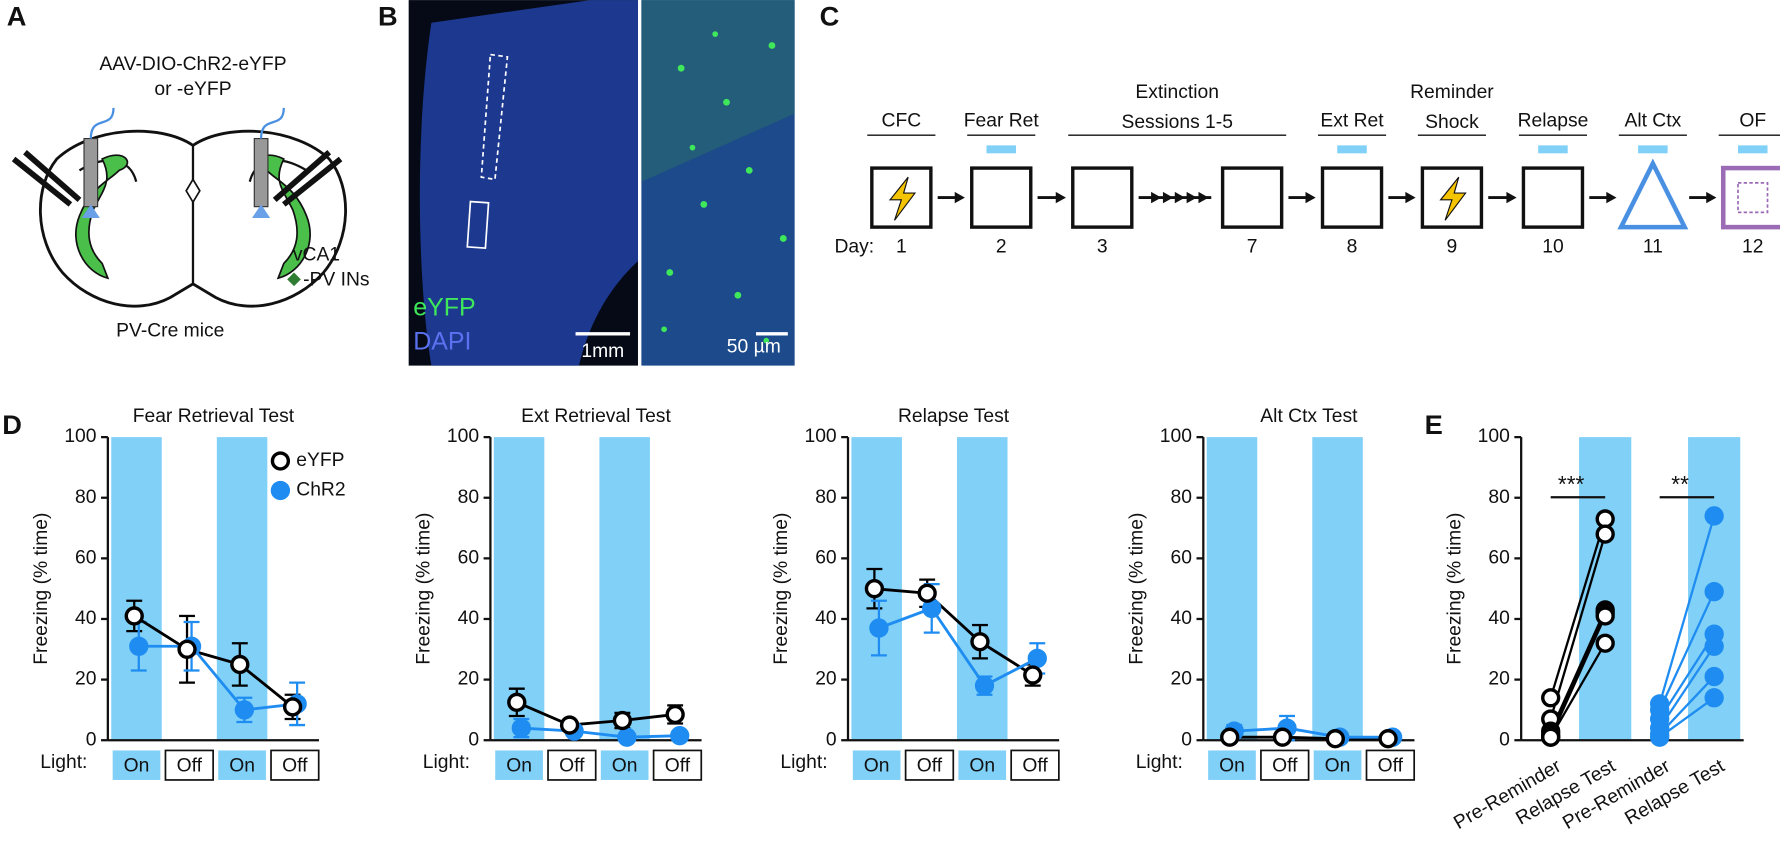 The image size is (1780, 847). What do you see at coordinates (12, 424) in the screenshot?
I see `panel-letter: D` at bounding box center [12, 424].